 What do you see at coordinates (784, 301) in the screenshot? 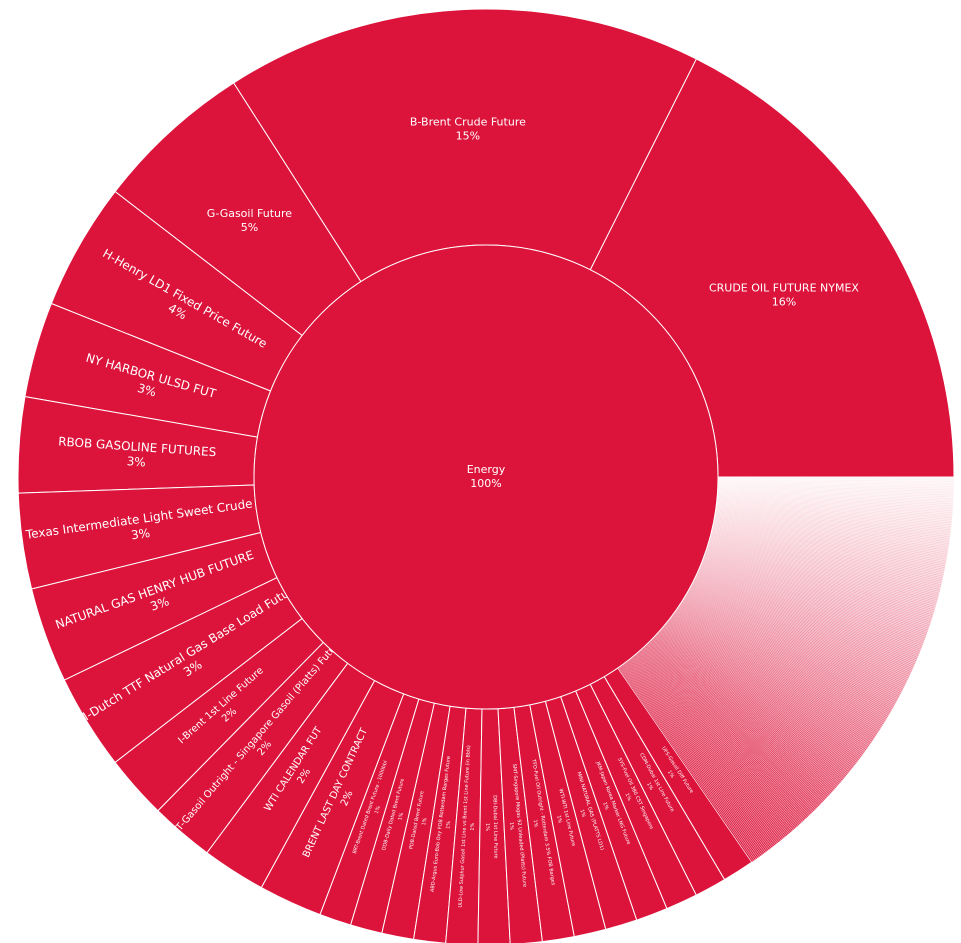
I see `segment-pct: 16%` at bounding box center [784, 301].